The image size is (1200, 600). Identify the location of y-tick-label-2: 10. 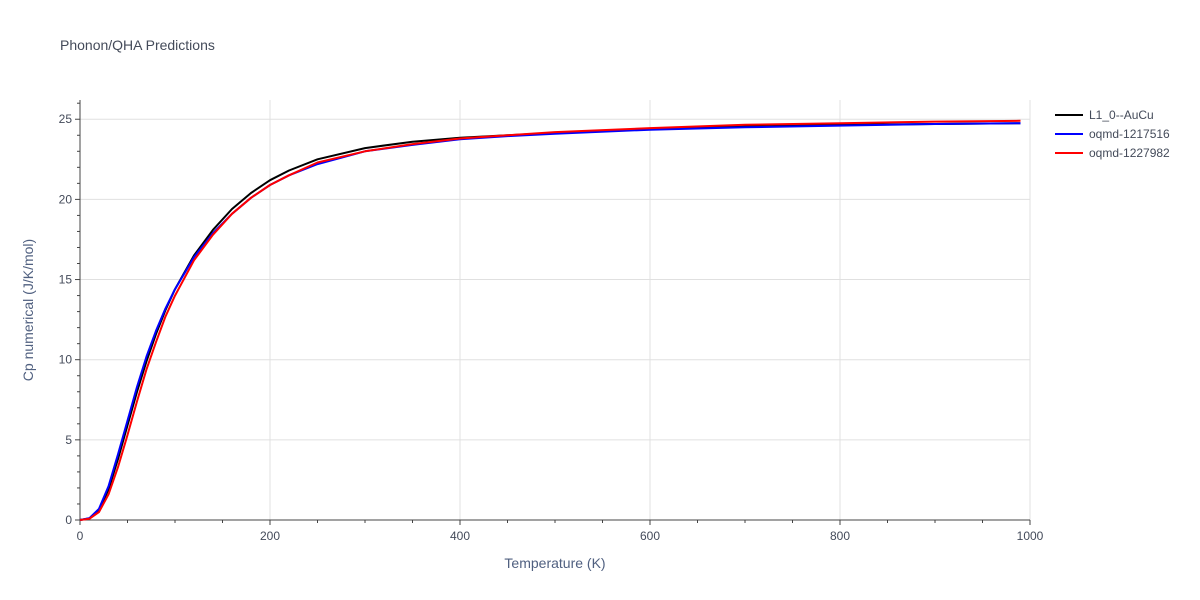
(66, 360).